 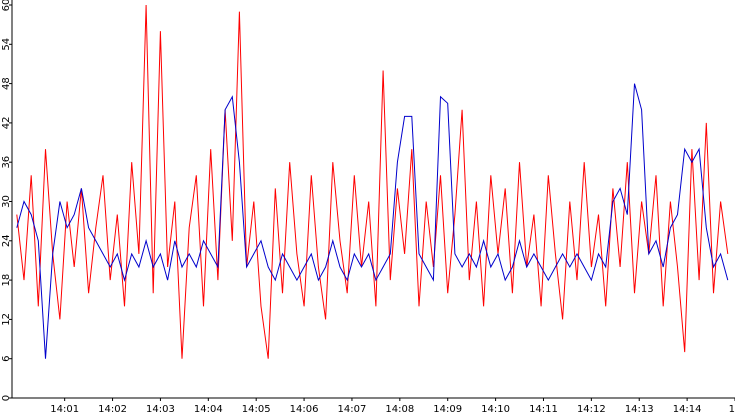 I want to click on y-tick-label: 24, so click(x=6, y=240).